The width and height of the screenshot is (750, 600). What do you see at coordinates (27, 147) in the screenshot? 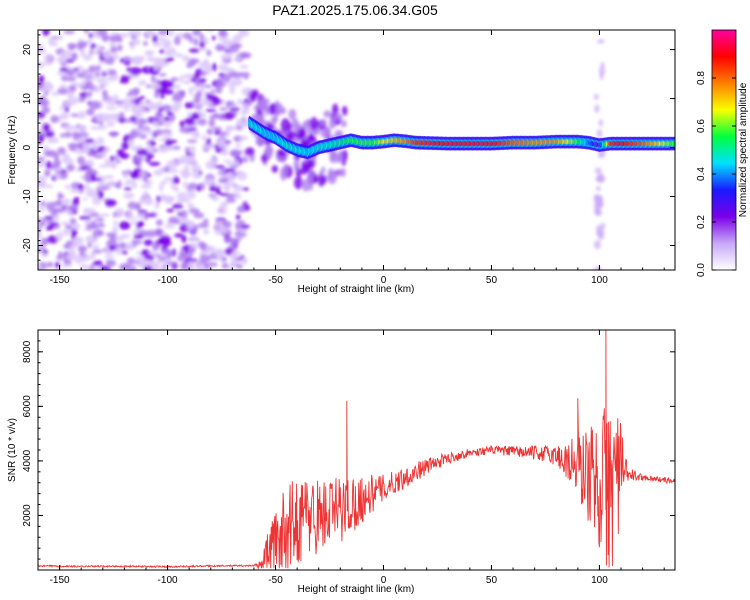
I see `spectrogram-y-tick-label: 0` at bounding box center [27, 147].